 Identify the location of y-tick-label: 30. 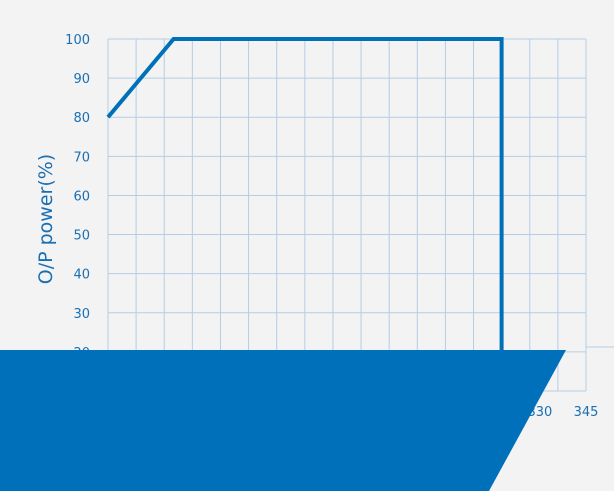
(81, 314).